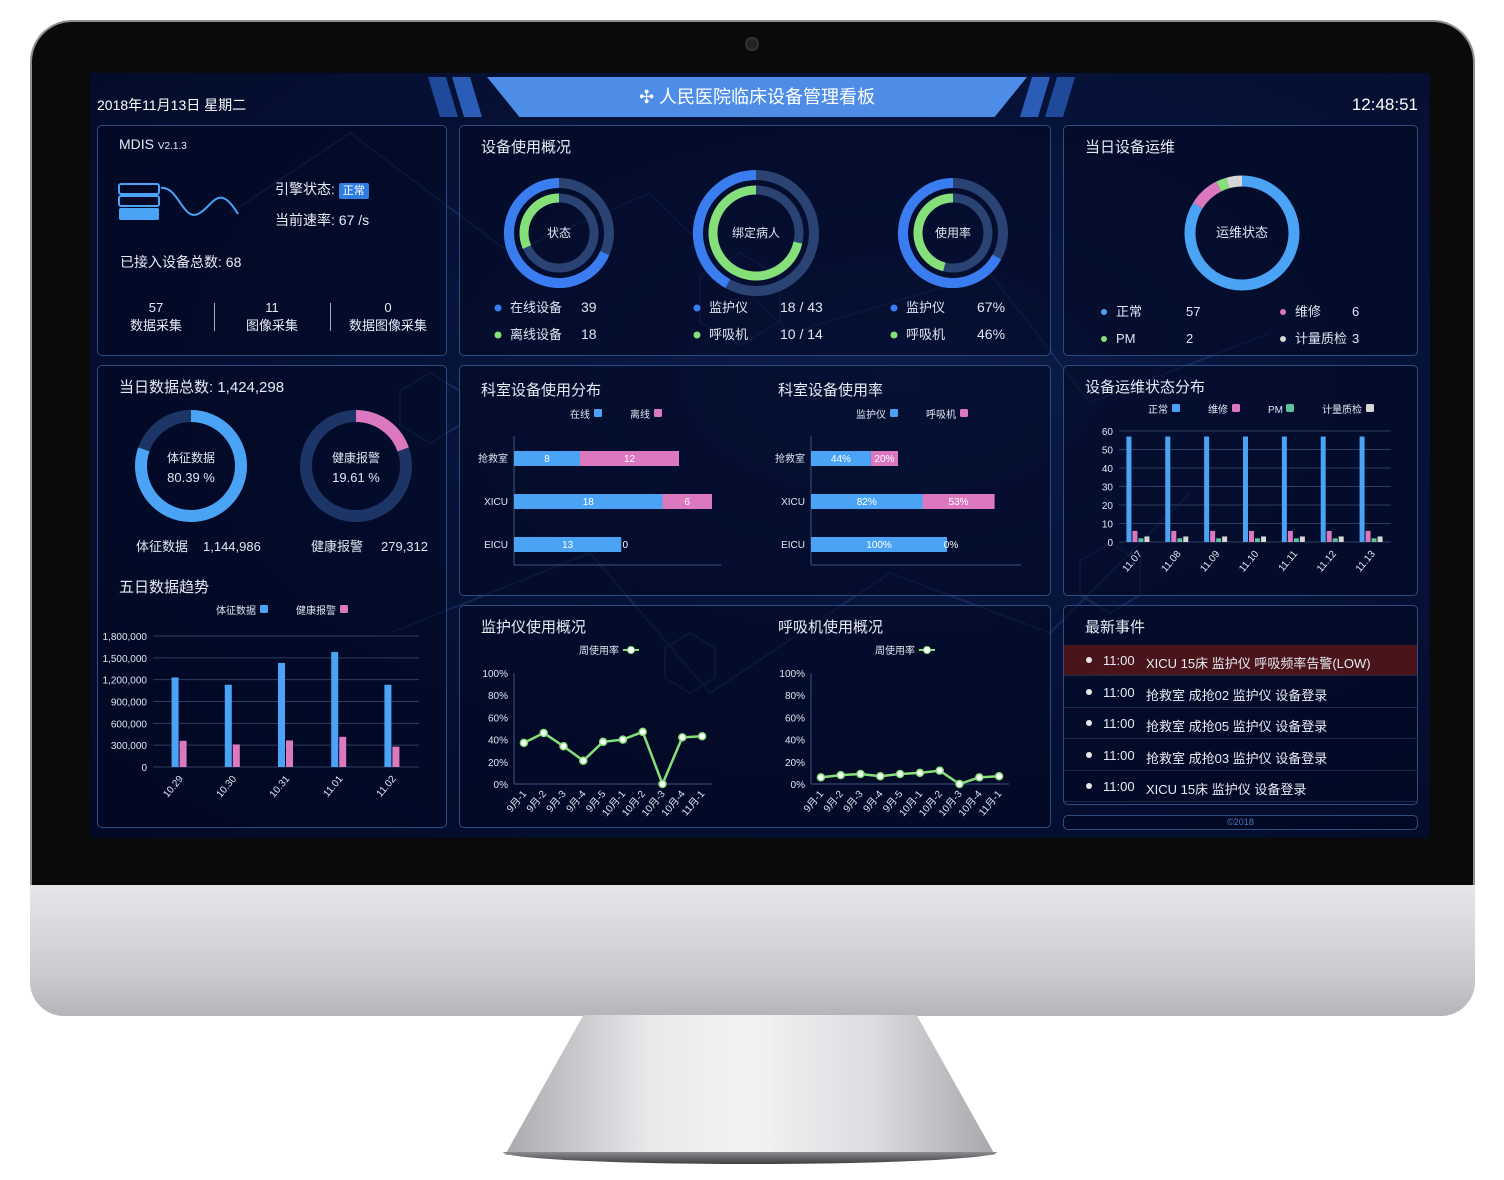  Describe the element at coordinates (333, 787) in the screenshot. I see `x-tick-label: 11.01` at that location.